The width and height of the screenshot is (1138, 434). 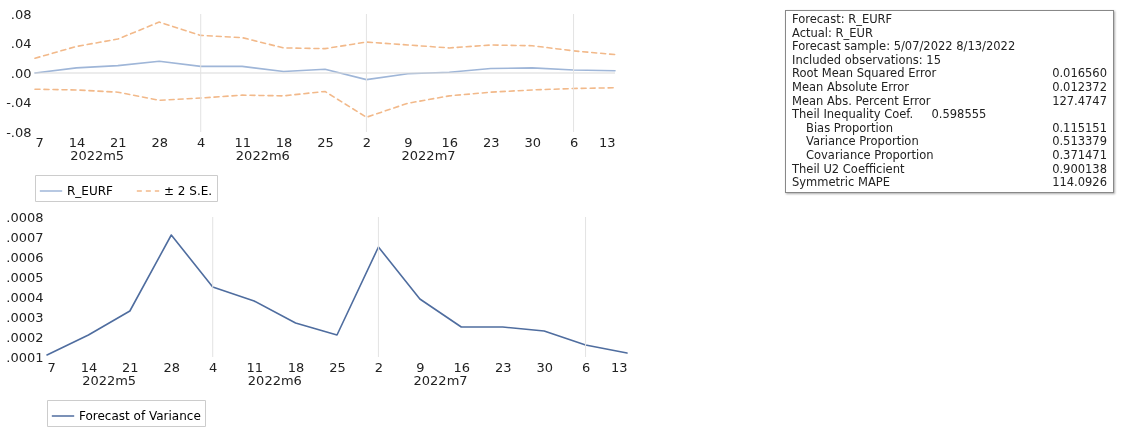 What do you see at coordinates (140, 416) in the screenshot?
I see `legend-label: Forecast of Variance` at bounding box center [140, 416].